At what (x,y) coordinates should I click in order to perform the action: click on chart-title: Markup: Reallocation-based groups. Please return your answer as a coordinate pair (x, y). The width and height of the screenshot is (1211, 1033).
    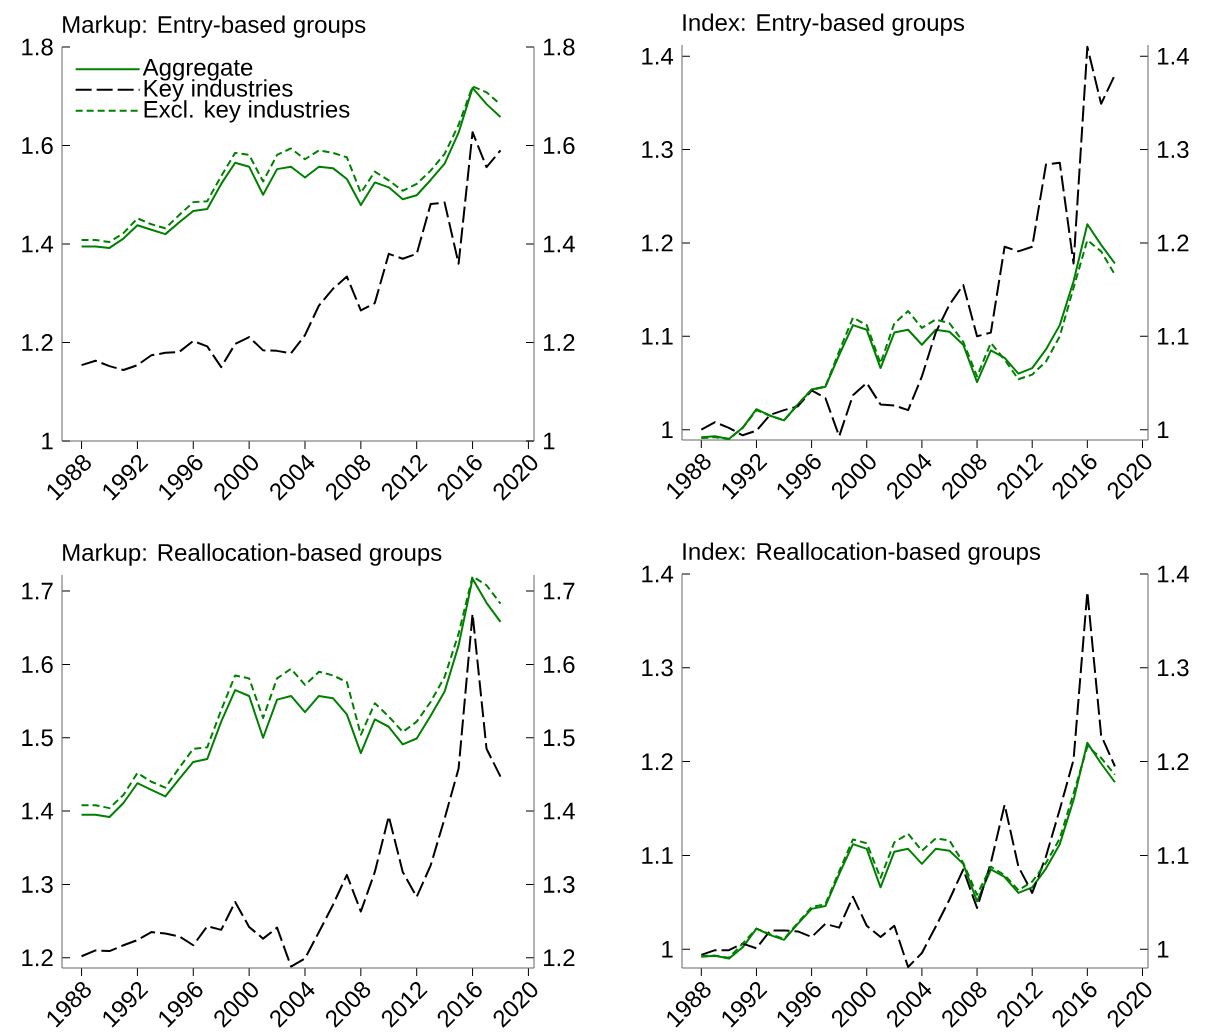
    Looking at the image, I should click on (252, 554).